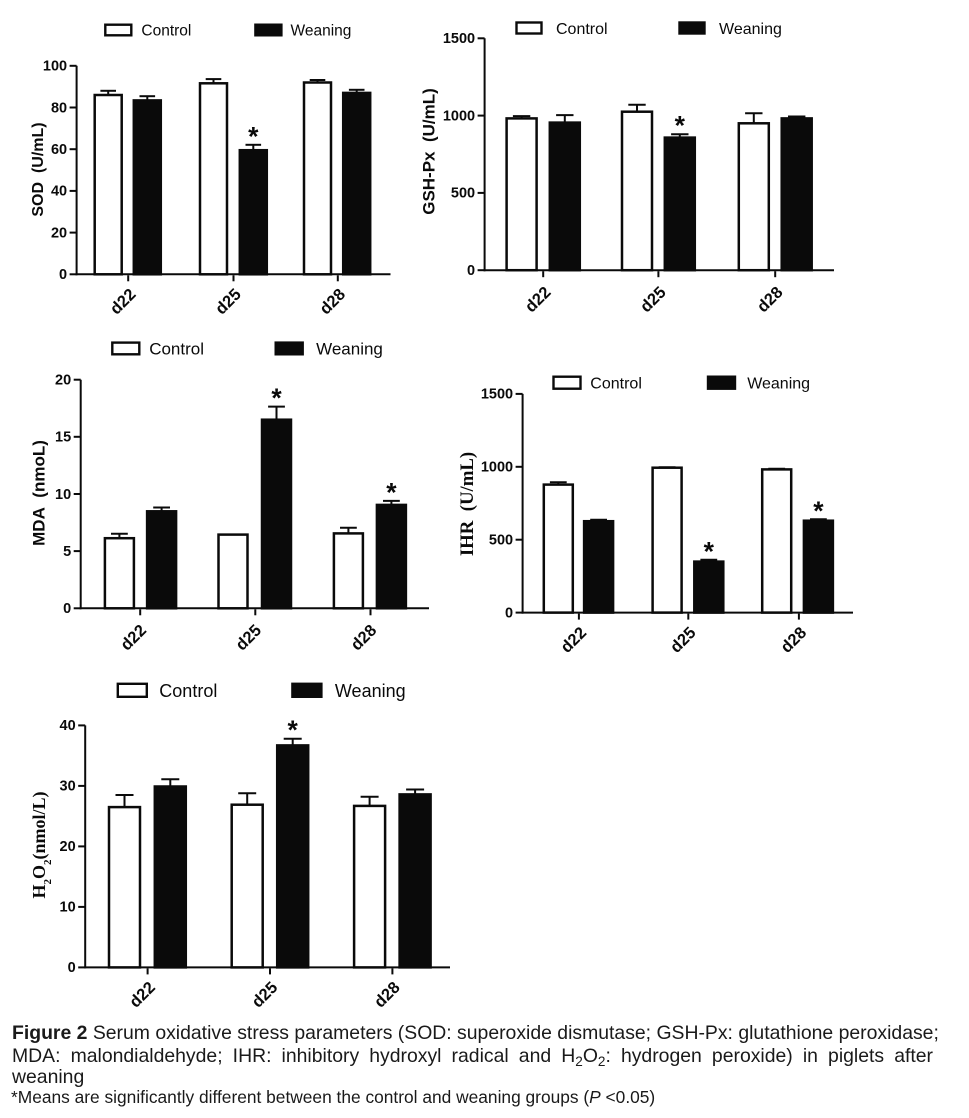  What do you see at coordinates (467, 504) in the screenshot?
I see `svg-text: IHR (U/mL)` at bounding box center [467, 504].